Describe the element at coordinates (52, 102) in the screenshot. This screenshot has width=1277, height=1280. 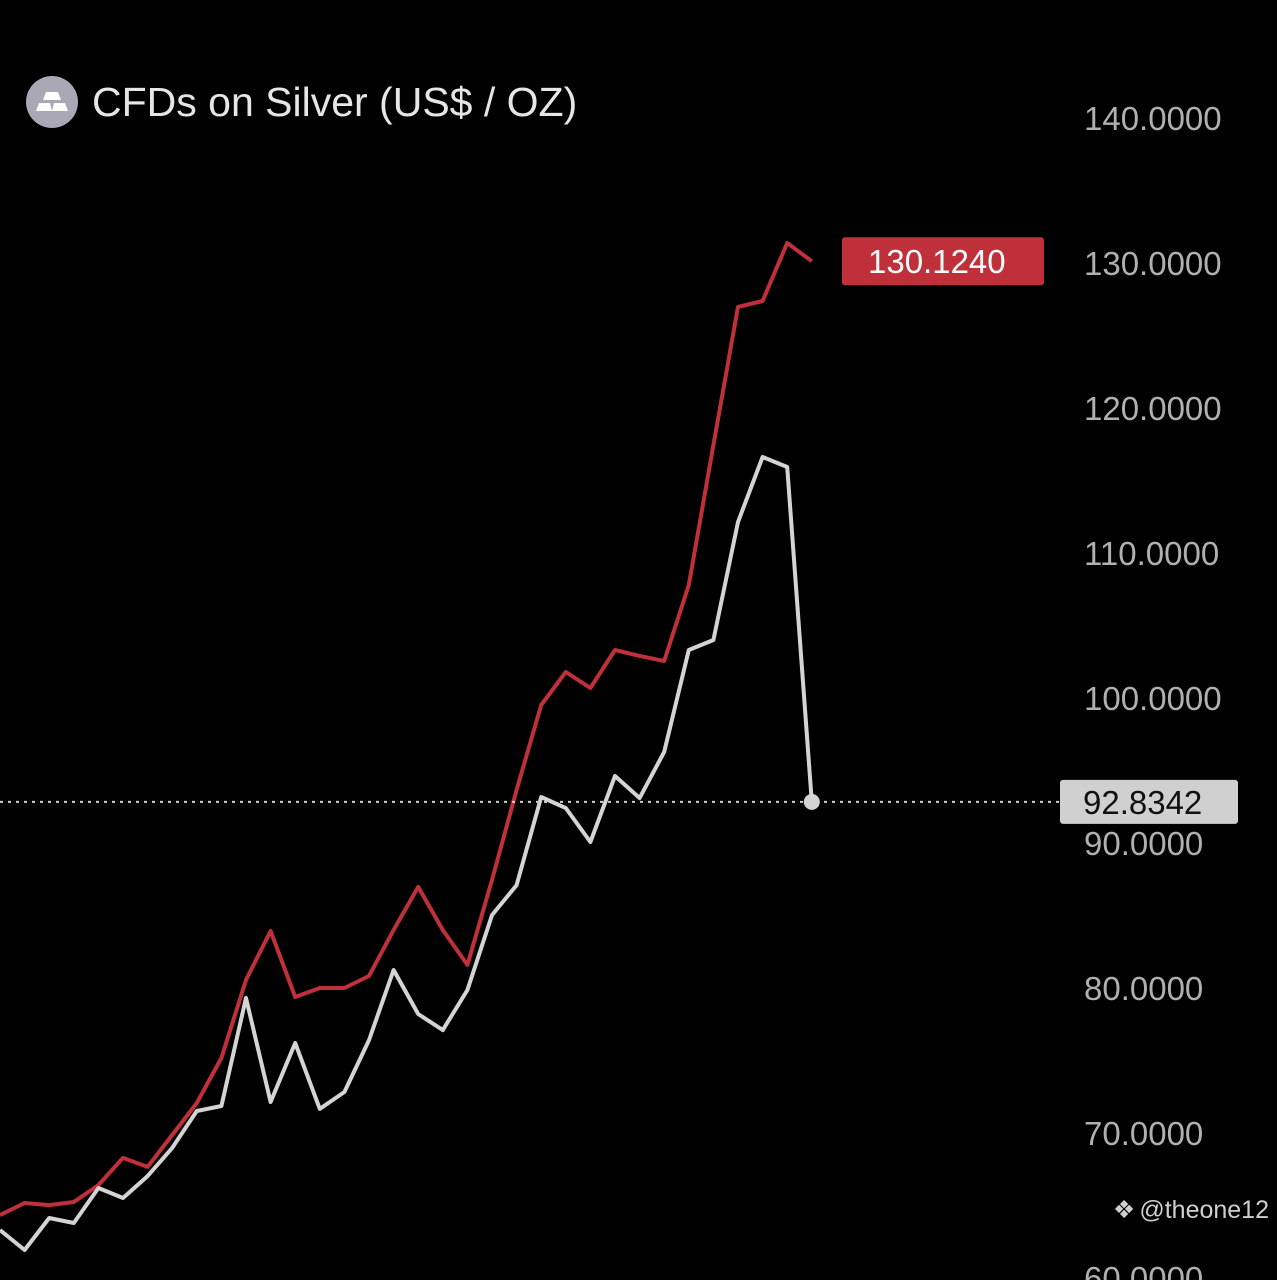
I see `silver-bars-icon` at that location.